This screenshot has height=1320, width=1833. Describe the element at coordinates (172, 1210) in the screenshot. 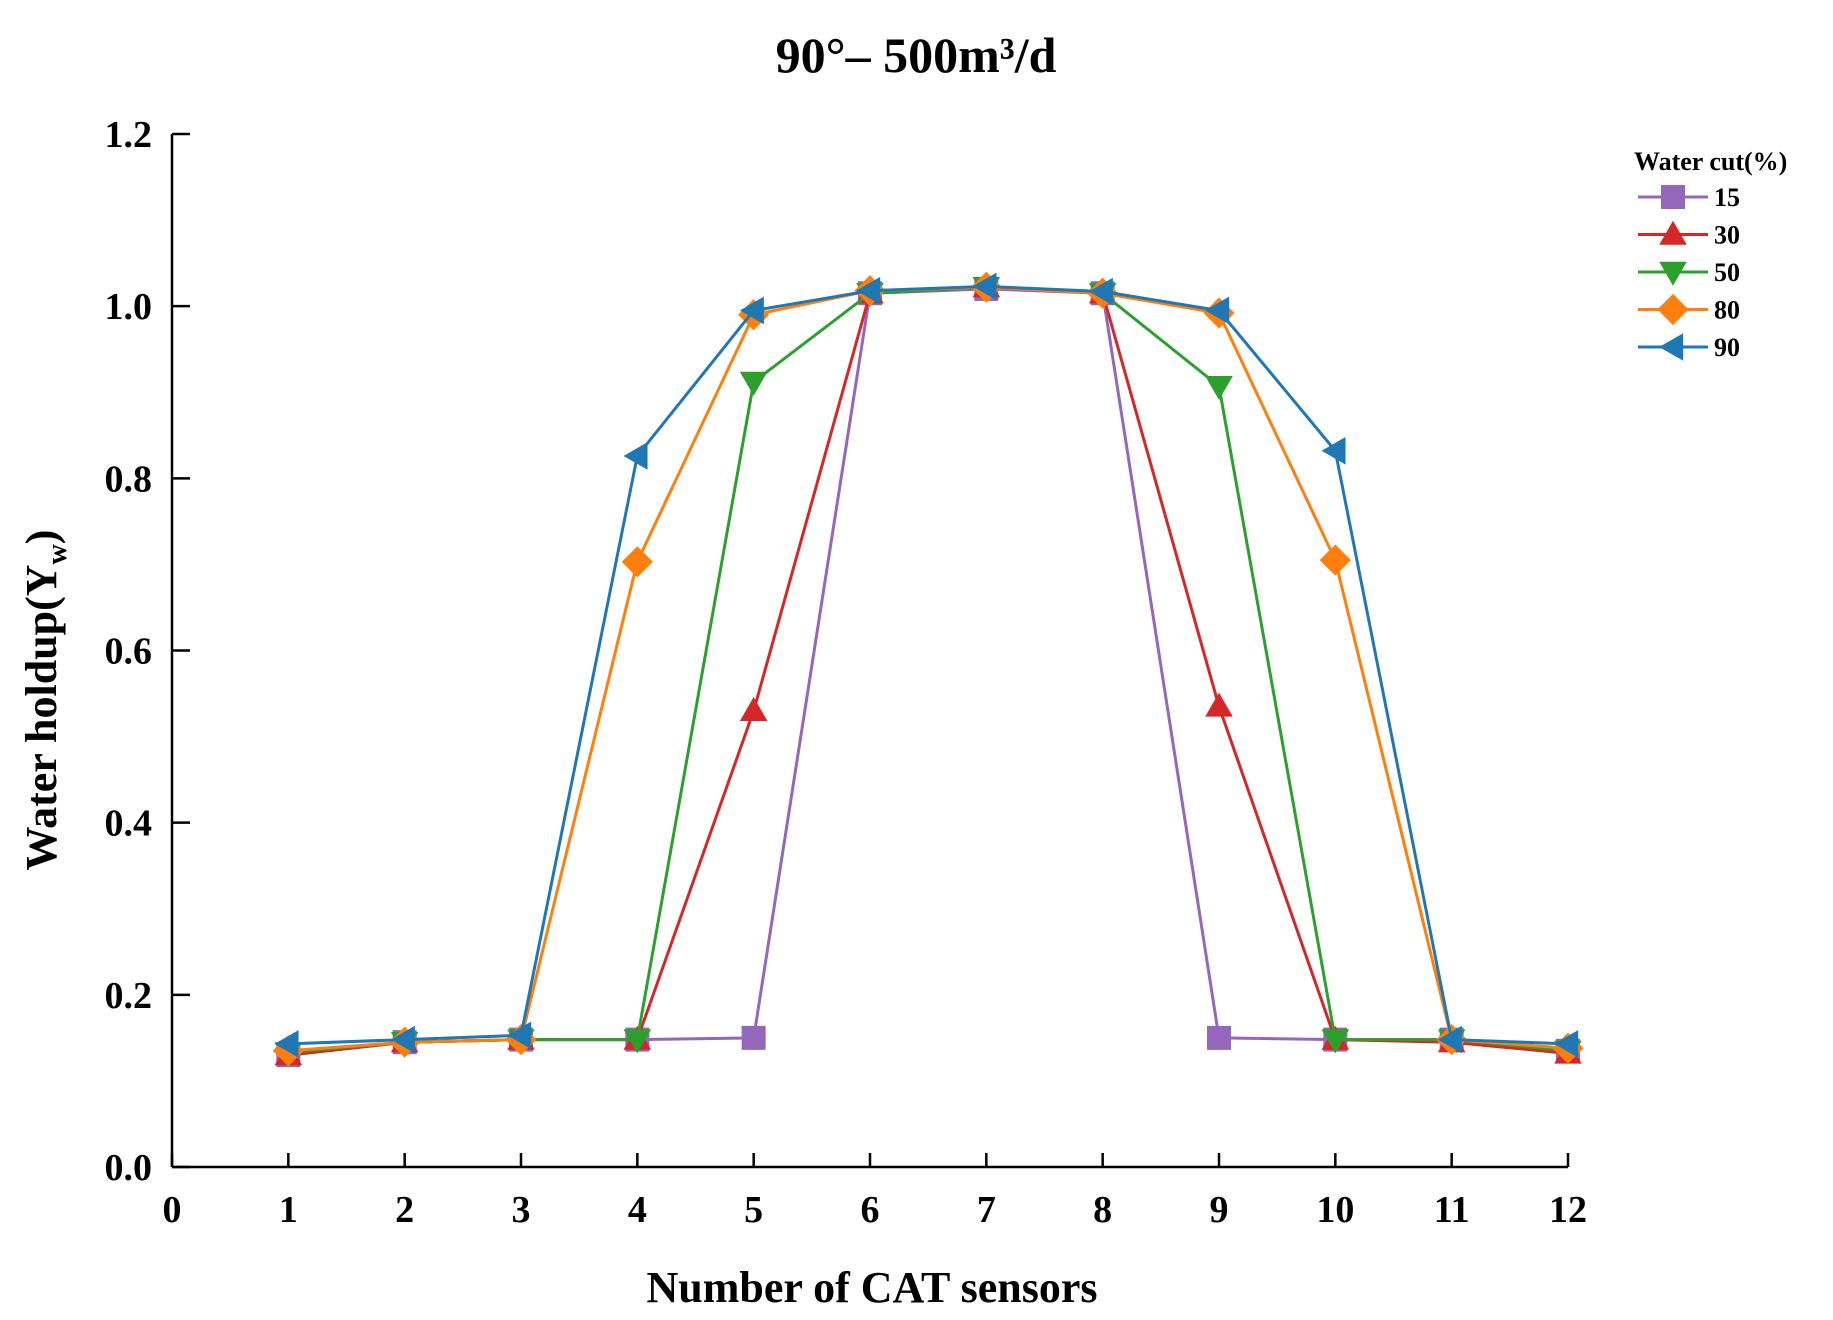

I see `x-tick-label: 0` at that location.